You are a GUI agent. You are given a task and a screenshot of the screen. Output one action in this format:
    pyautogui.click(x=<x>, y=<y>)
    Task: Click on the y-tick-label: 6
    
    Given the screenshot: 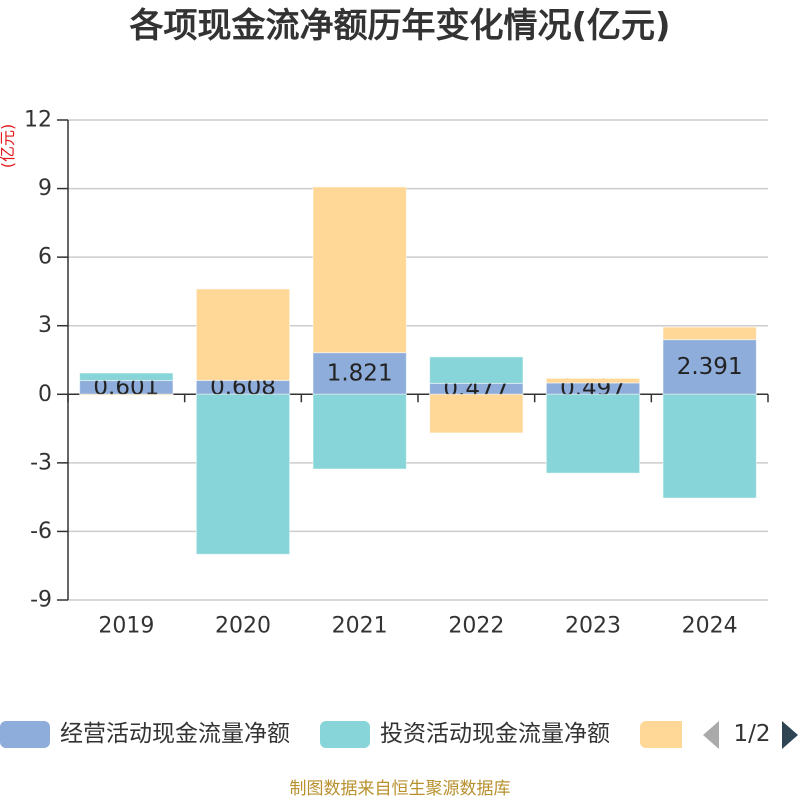 What is the action you would take?
    pyautogui.click(x=45, y=257)
    